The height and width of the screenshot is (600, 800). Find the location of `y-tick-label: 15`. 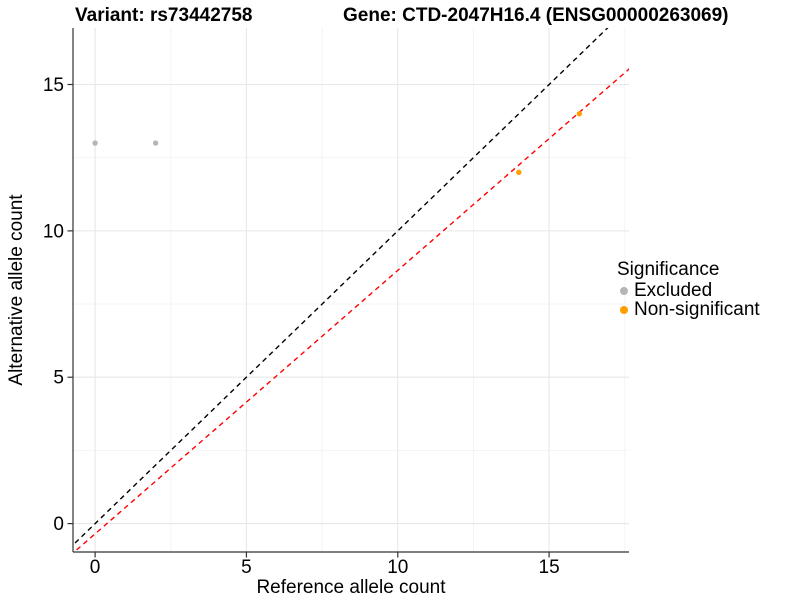

y-tick-label: 15 is located at coordinates (53, 85).